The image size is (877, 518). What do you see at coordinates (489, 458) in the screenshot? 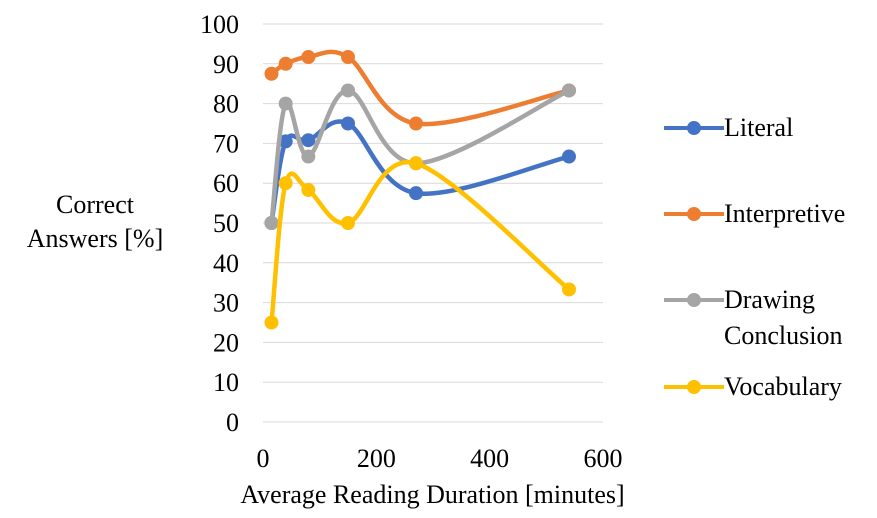
I see `x-tick-label-400: 400` at bounding box center [489, 458].